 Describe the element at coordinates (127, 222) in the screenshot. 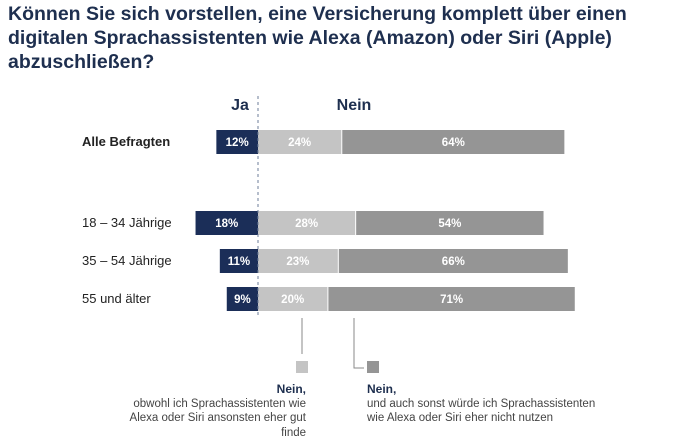

I see `category-label: 18 – 34 Jährige` at that location.